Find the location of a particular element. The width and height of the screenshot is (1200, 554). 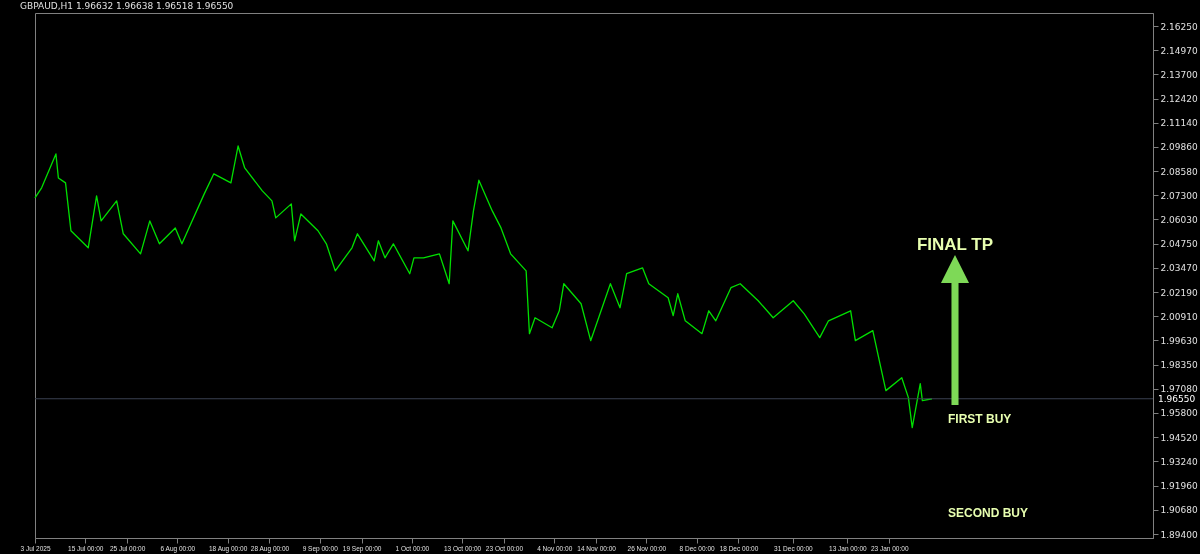

annotation: SECOND BUY is located at coordinates (988, 513).